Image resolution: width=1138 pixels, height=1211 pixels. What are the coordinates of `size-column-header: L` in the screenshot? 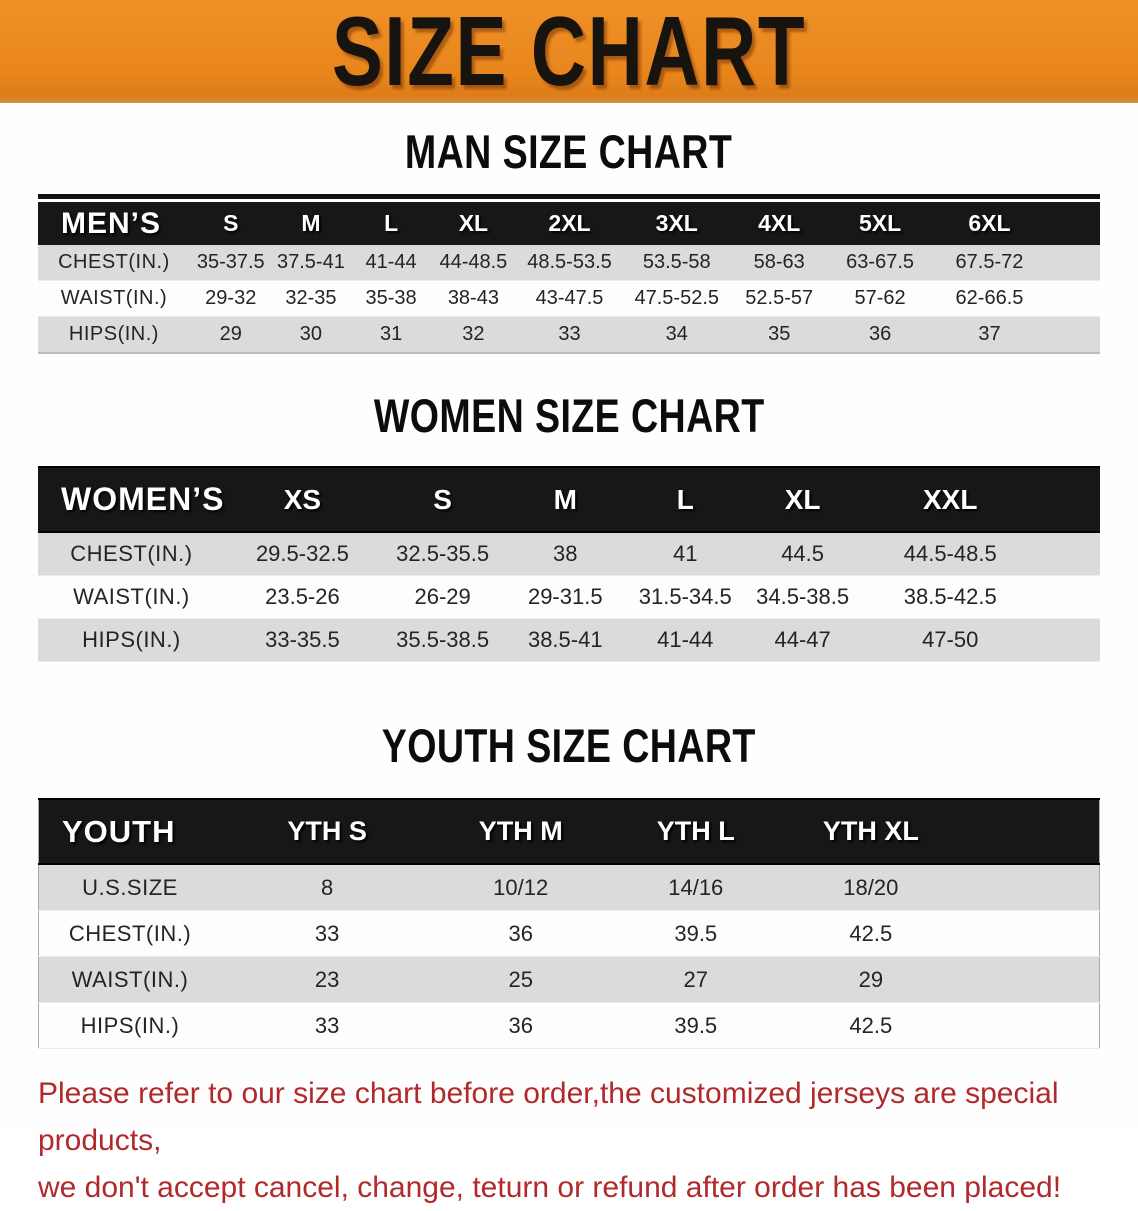 It's located at (391, 223).